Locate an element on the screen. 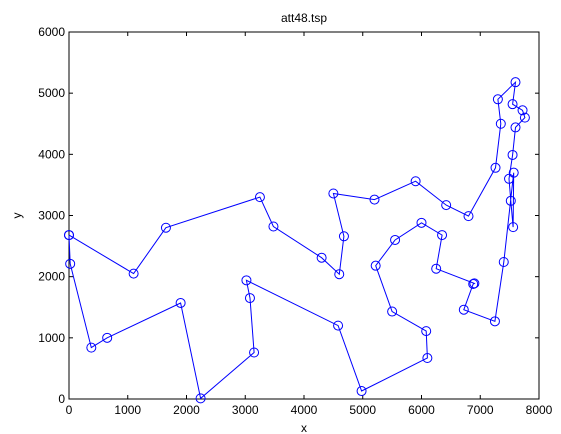 The height and width of the screenshot is (434, 561). y-tick-label: 3000 is located at coordinates (51, 216).